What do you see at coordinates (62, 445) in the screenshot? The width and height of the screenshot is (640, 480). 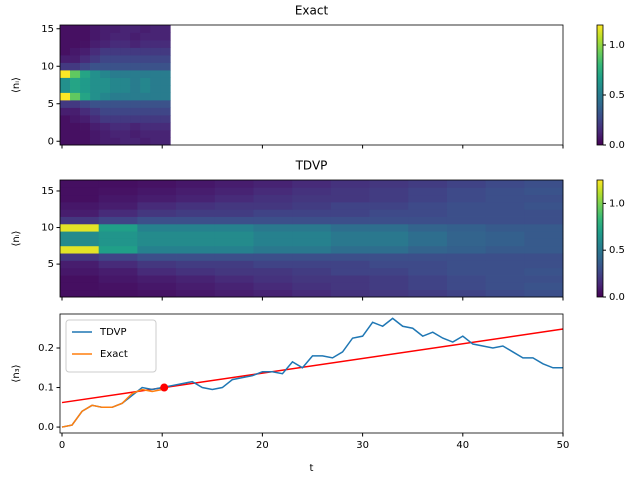 I see `x-tick-label: 0` at bounding box center [62, 445].